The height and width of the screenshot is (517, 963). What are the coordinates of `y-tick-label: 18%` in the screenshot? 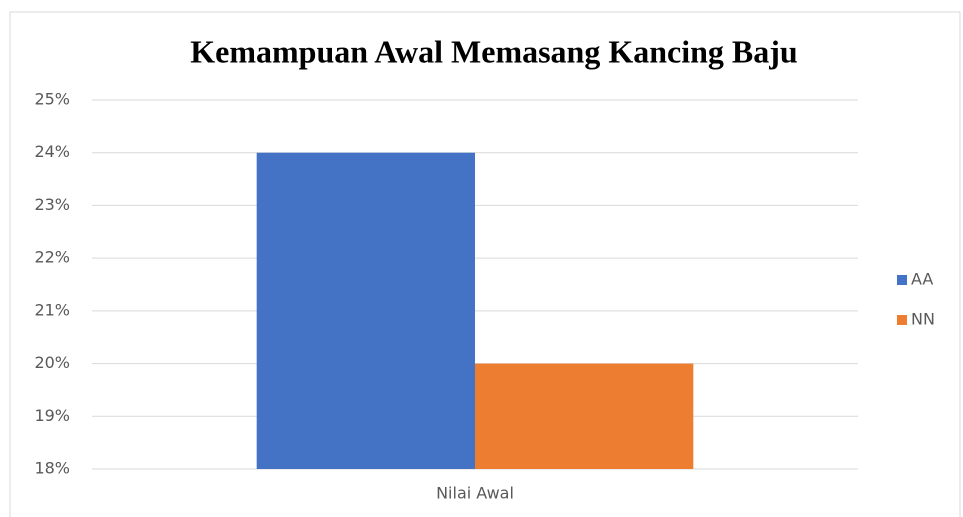 It's located at (52, 468).